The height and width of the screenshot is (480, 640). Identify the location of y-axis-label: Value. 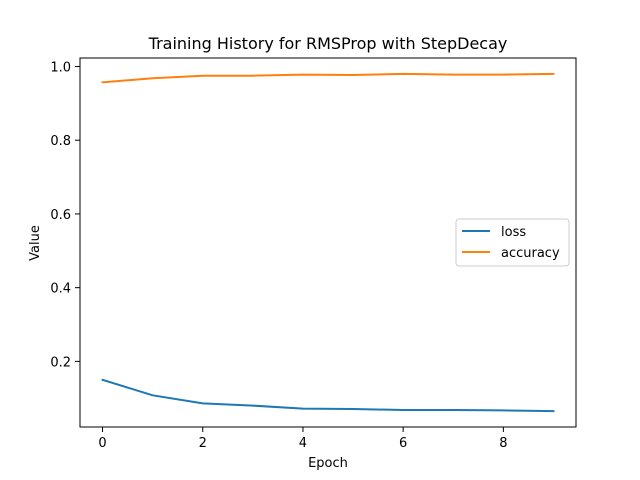
(35, 243).